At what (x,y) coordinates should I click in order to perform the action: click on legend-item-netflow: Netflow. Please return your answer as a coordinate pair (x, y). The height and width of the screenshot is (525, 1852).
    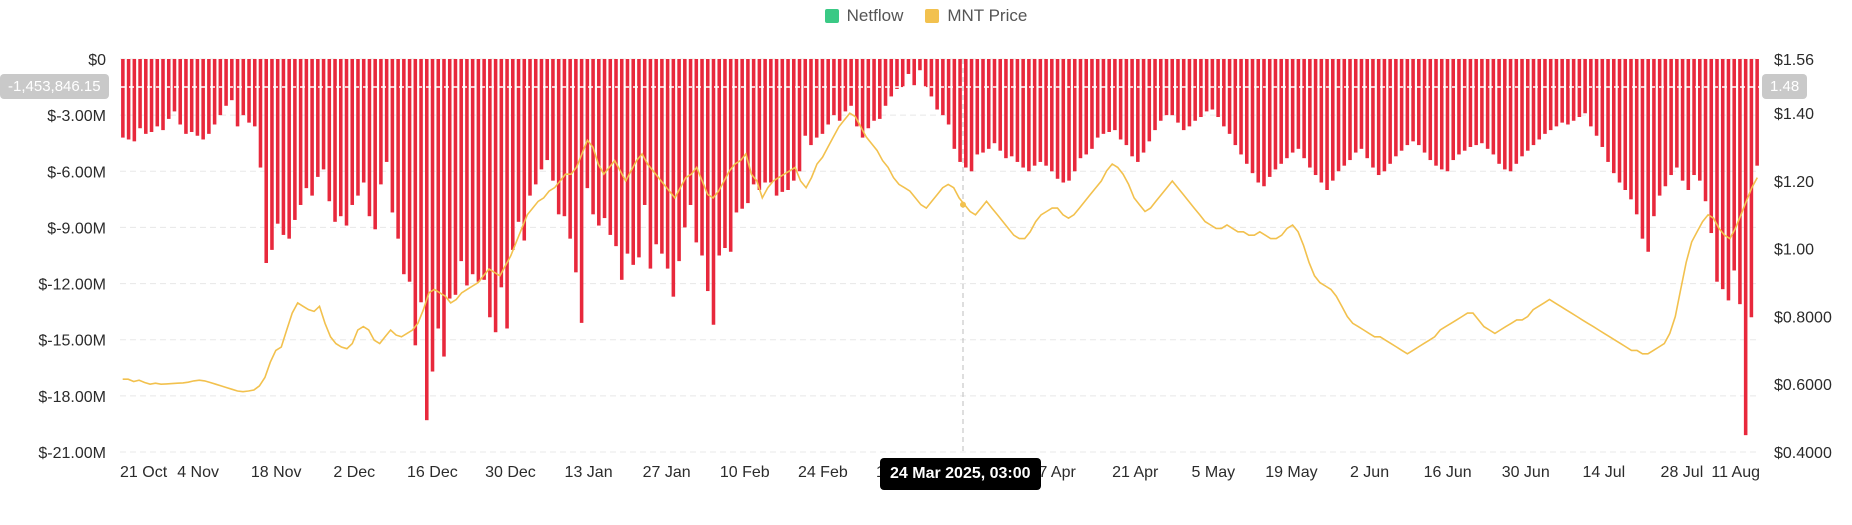
    Looking at the image, I should click on (863, 16).